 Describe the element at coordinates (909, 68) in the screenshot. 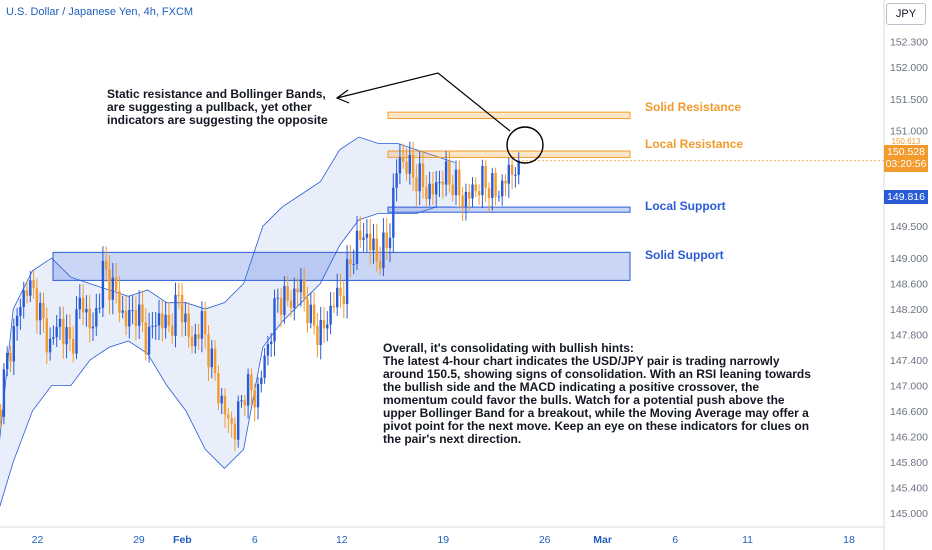

I see `price-tick-label: 152.000` at that location.